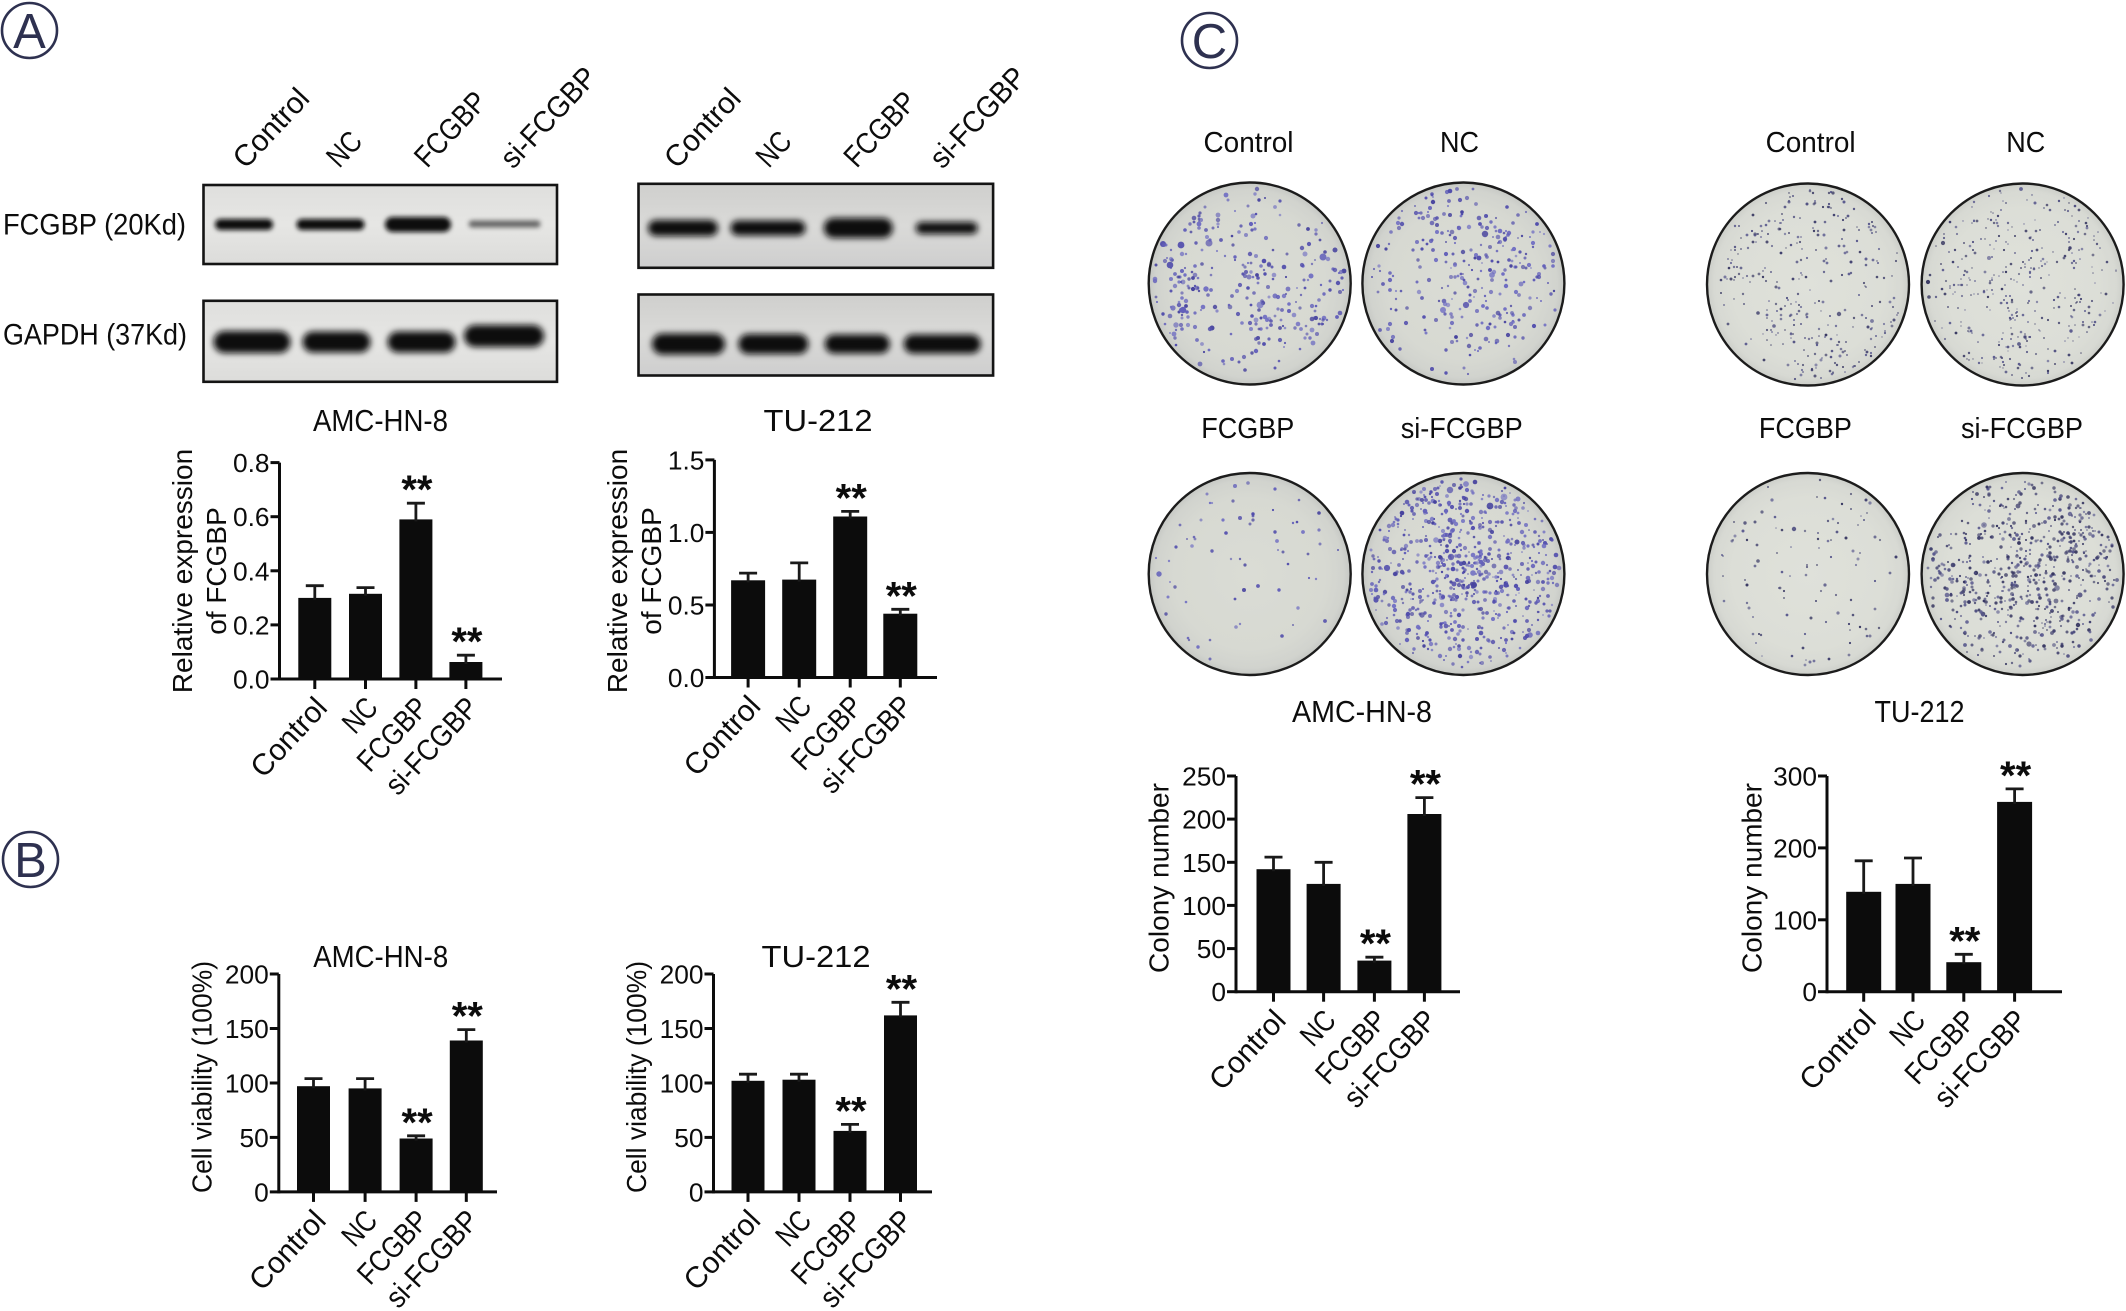  Describe the element at coordinates (1204, 777) in the screenshot. I see `svg-text: 250` at that location.